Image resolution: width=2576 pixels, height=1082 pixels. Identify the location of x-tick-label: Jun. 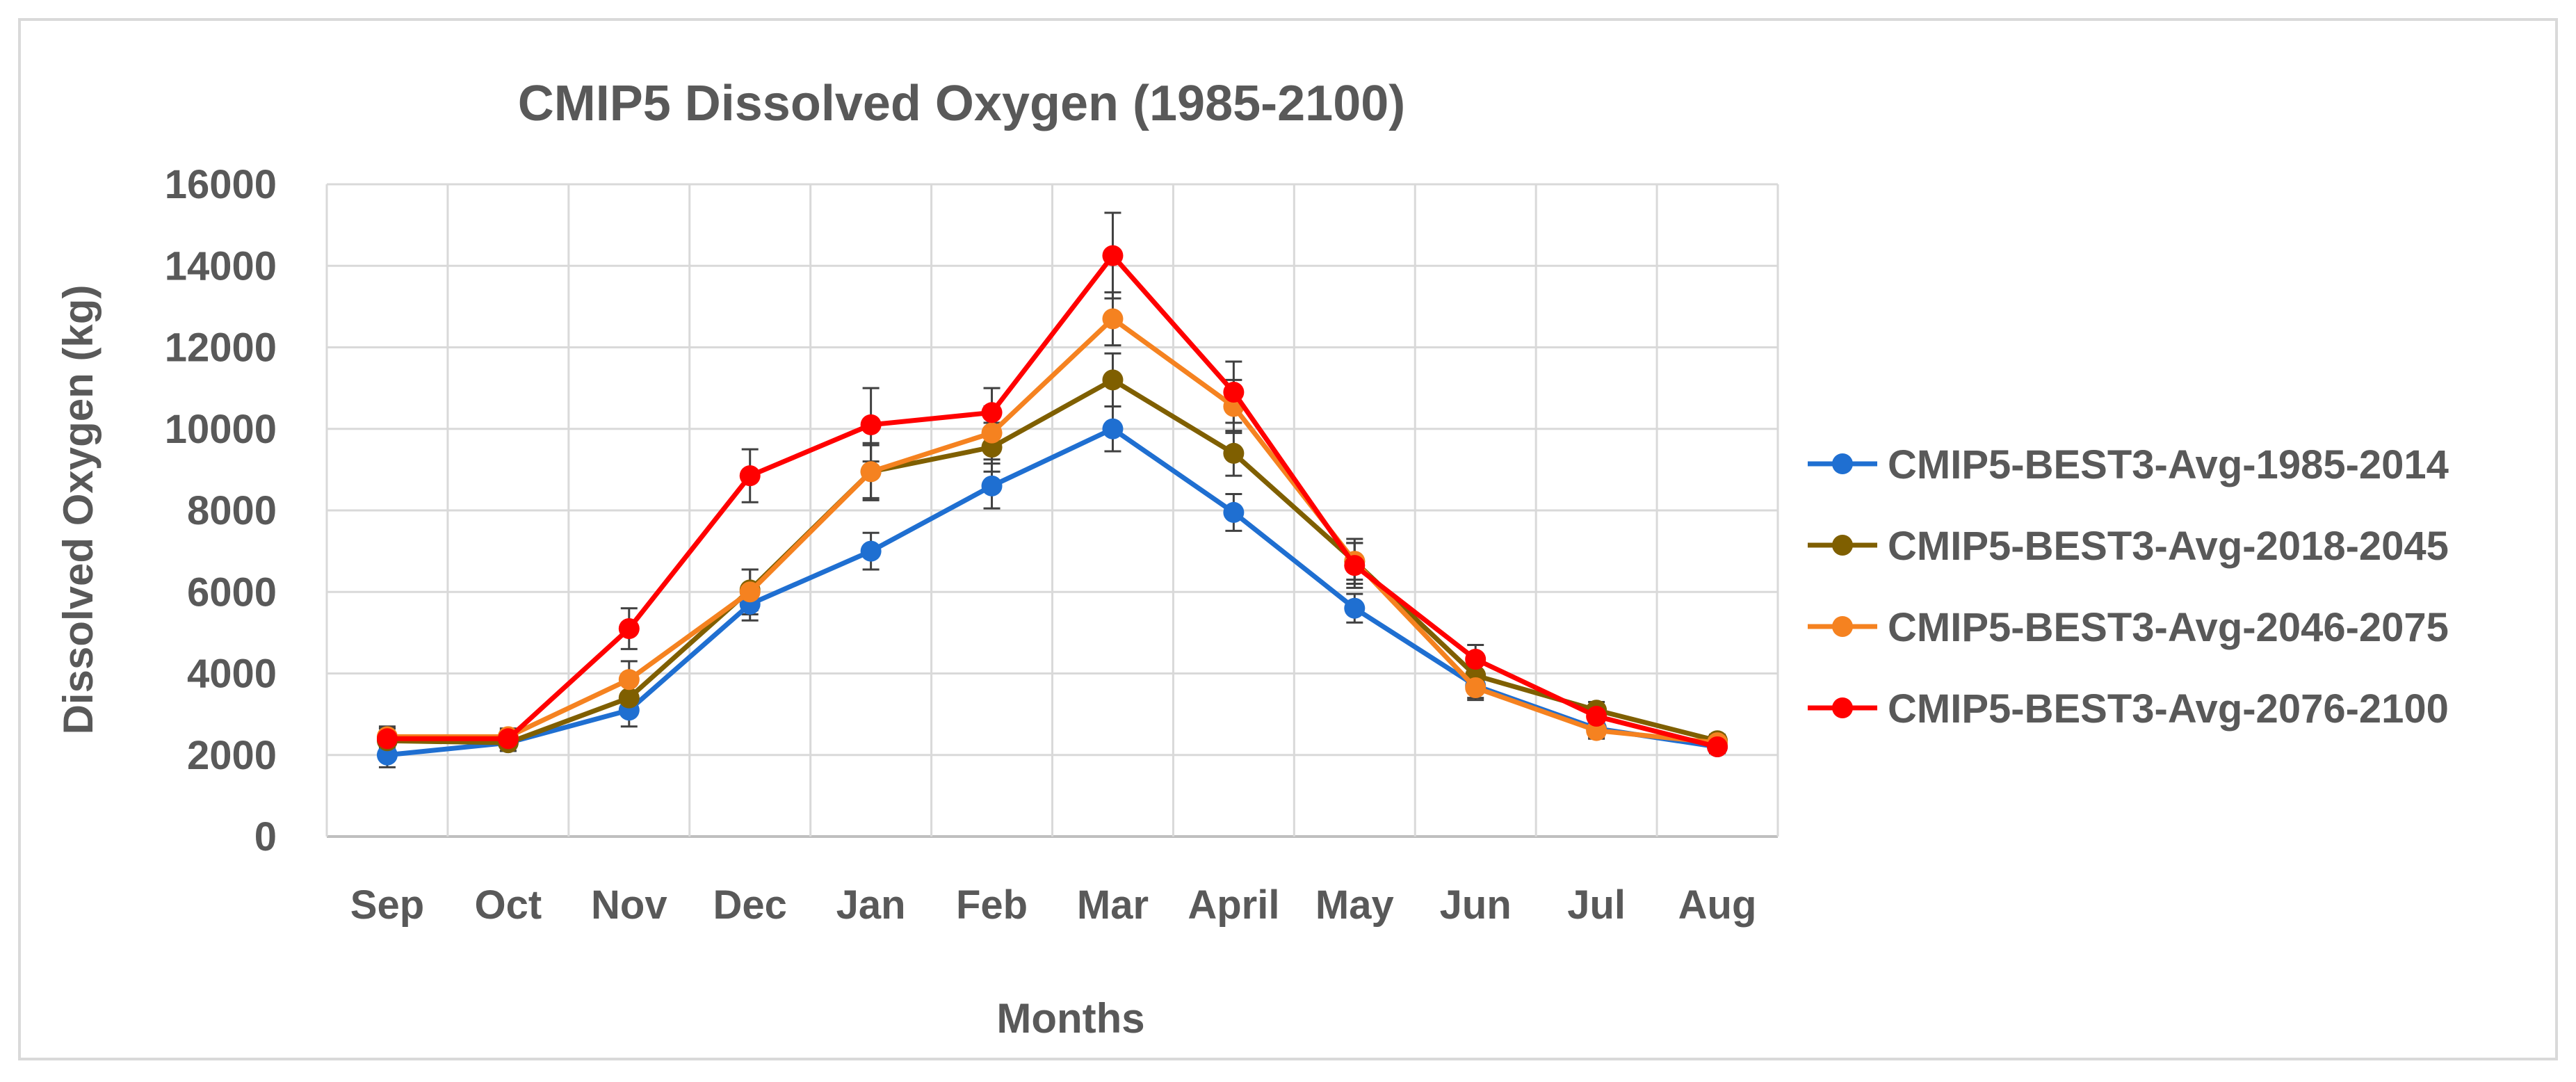
(1476, 905).